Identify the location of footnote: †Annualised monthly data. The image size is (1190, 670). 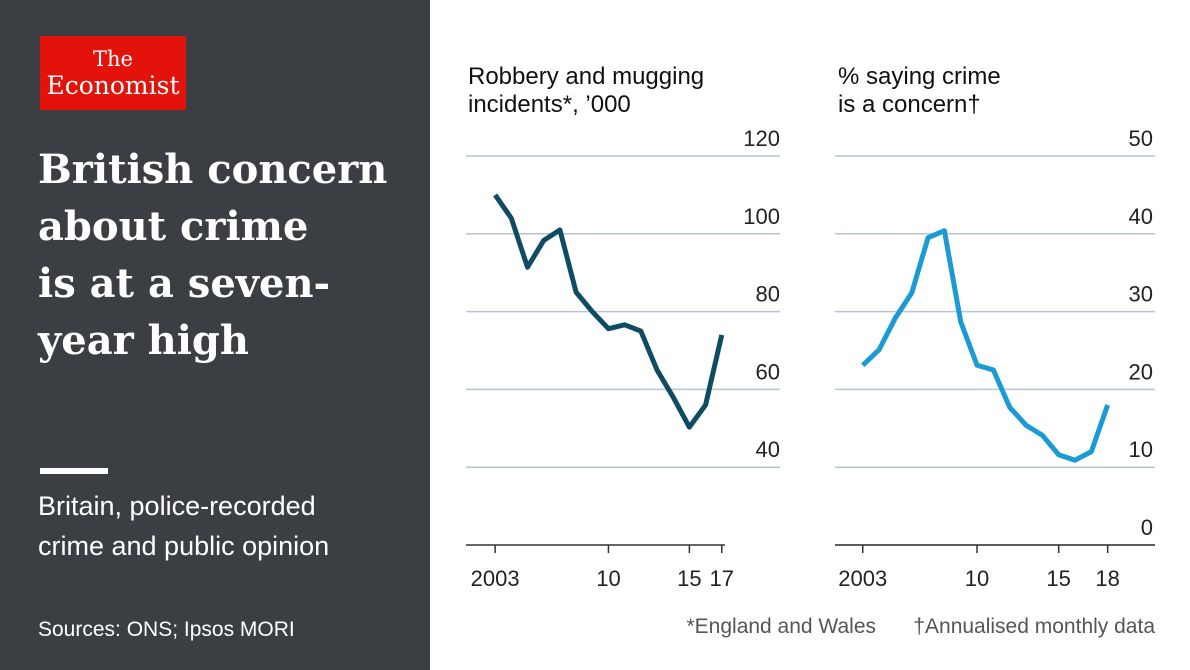
(1034, 626).